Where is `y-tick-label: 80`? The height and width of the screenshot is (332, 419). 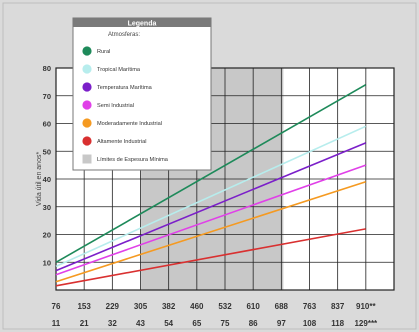 y-tick-label: 80 is located at coordinates (47, 68).